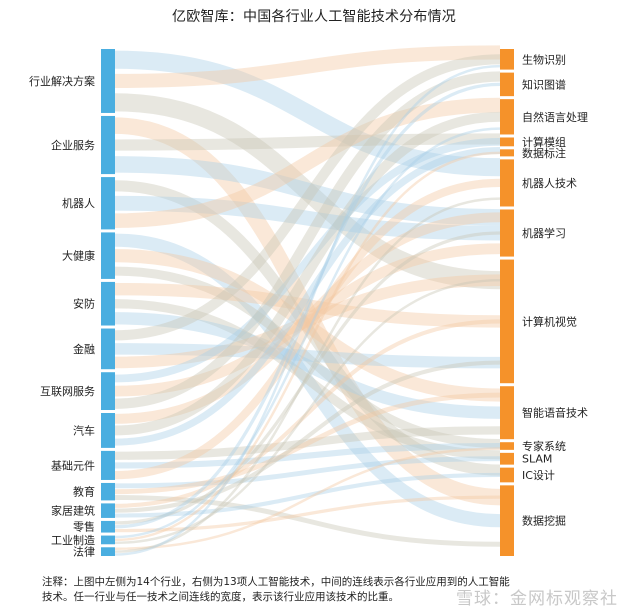 This screenshot has width=628, height=611. Describe the element at coordinates (537, 599) in the screenshot. I see `watermark: 雪球：金网标观察社` at that location.